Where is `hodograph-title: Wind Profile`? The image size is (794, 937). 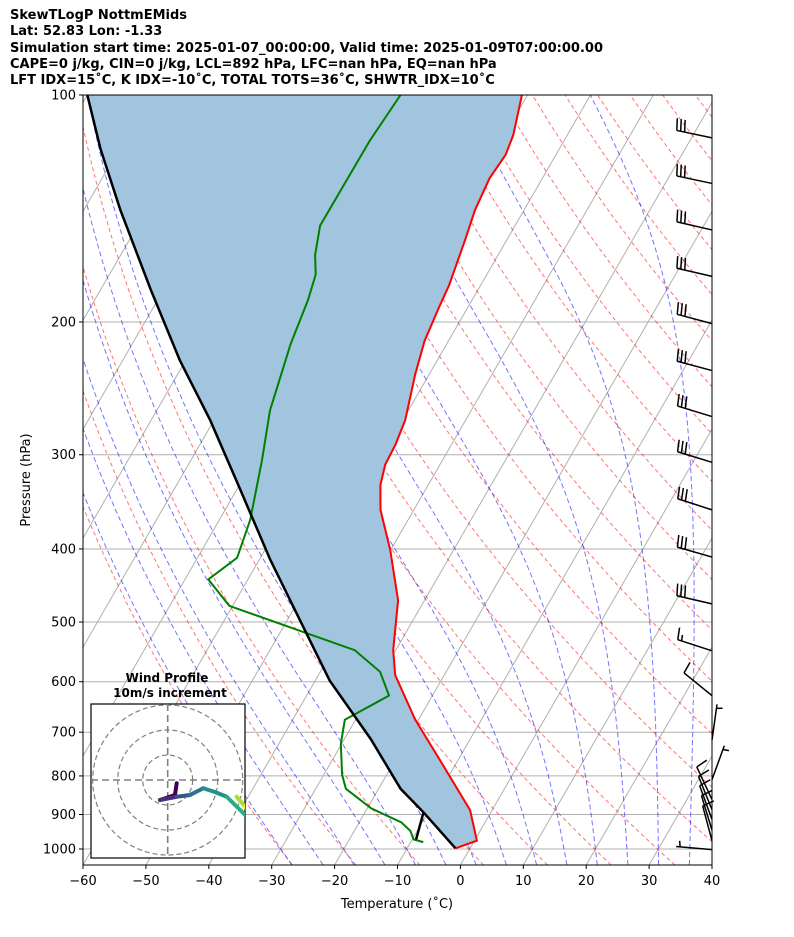
hodograph-title: Wind Profile is located at coordinates (167, 678).